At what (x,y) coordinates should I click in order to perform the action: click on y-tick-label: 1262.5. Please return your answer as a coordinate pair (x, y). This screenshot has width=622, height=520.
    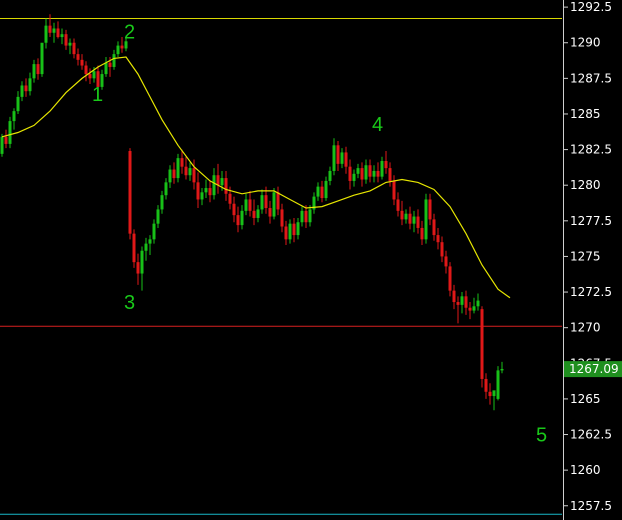
    Looking at the image, I should click on (591, 435).